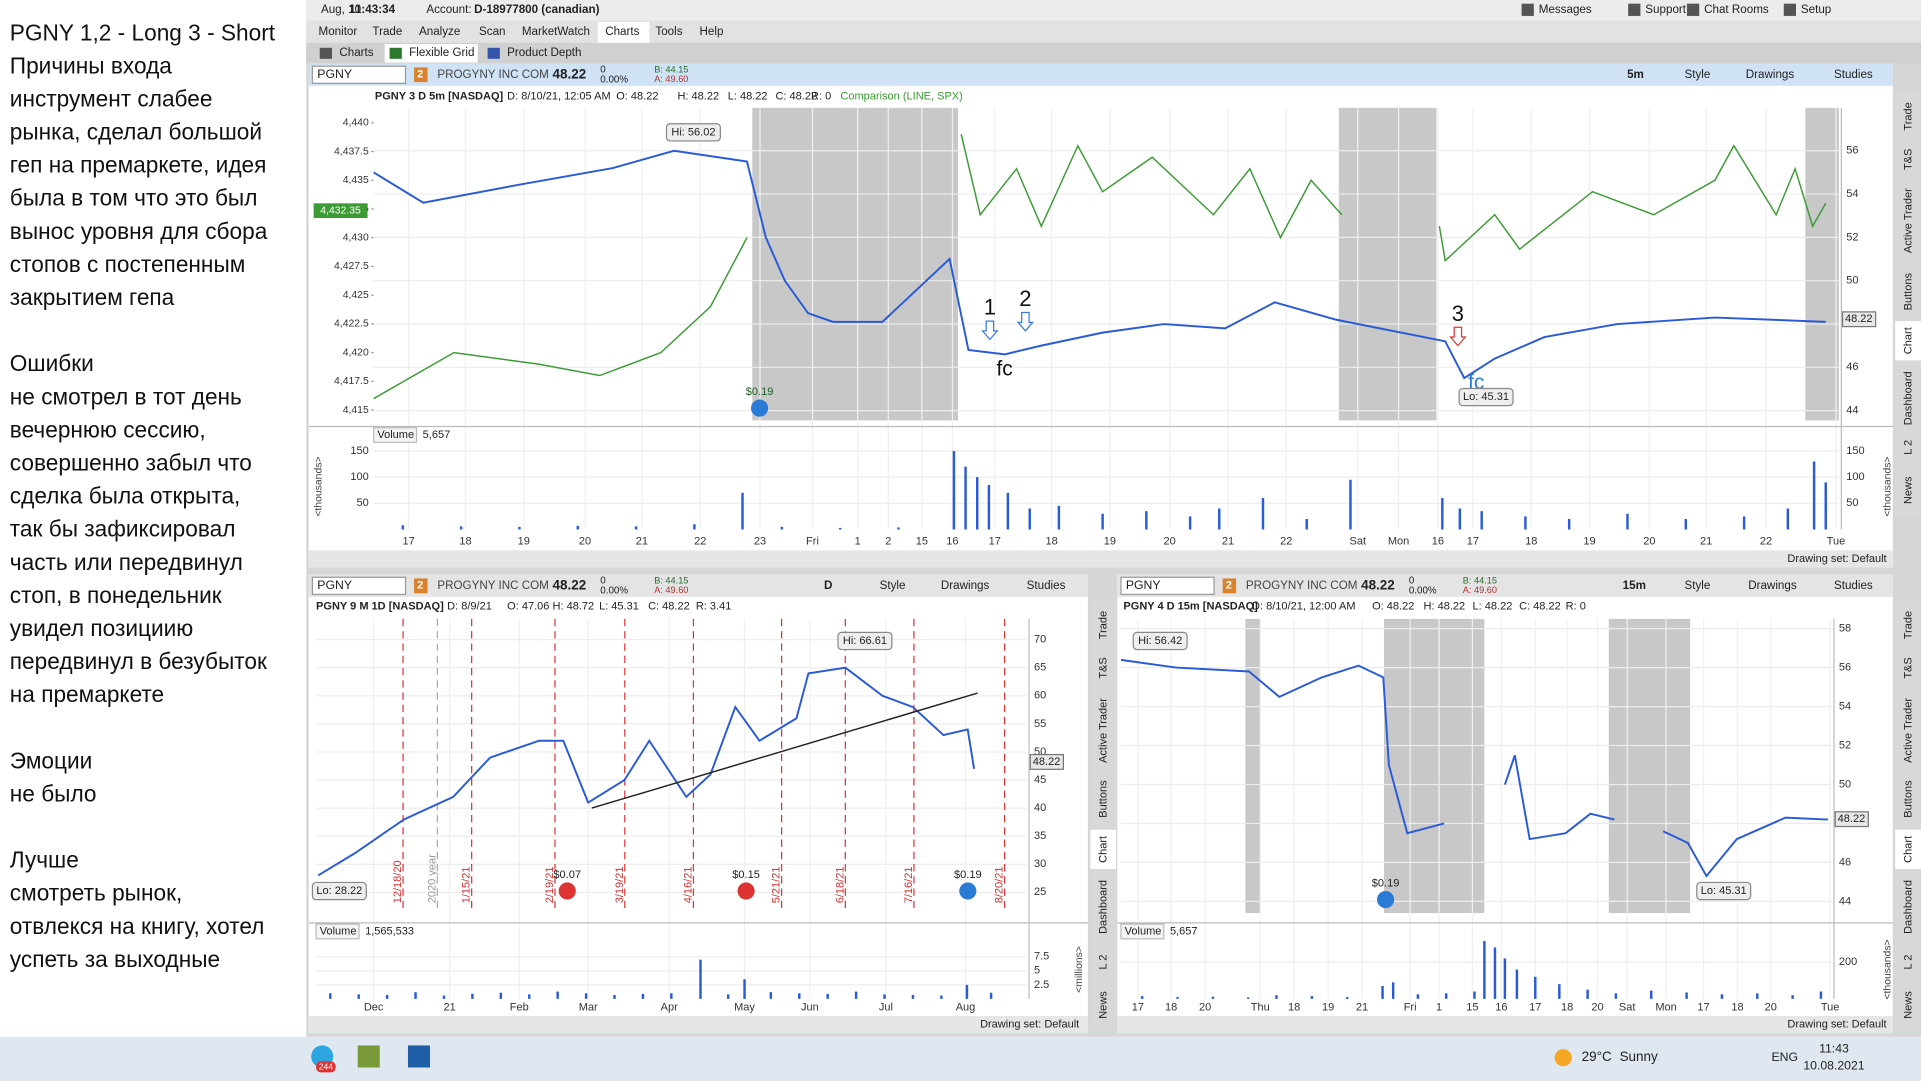 The width and height of the screenshot is (1921, 1081). What do you see at coordinates (356, 52) in the screenshot?
I see `sub-tab: Charts` at bounding box center [356, 52].